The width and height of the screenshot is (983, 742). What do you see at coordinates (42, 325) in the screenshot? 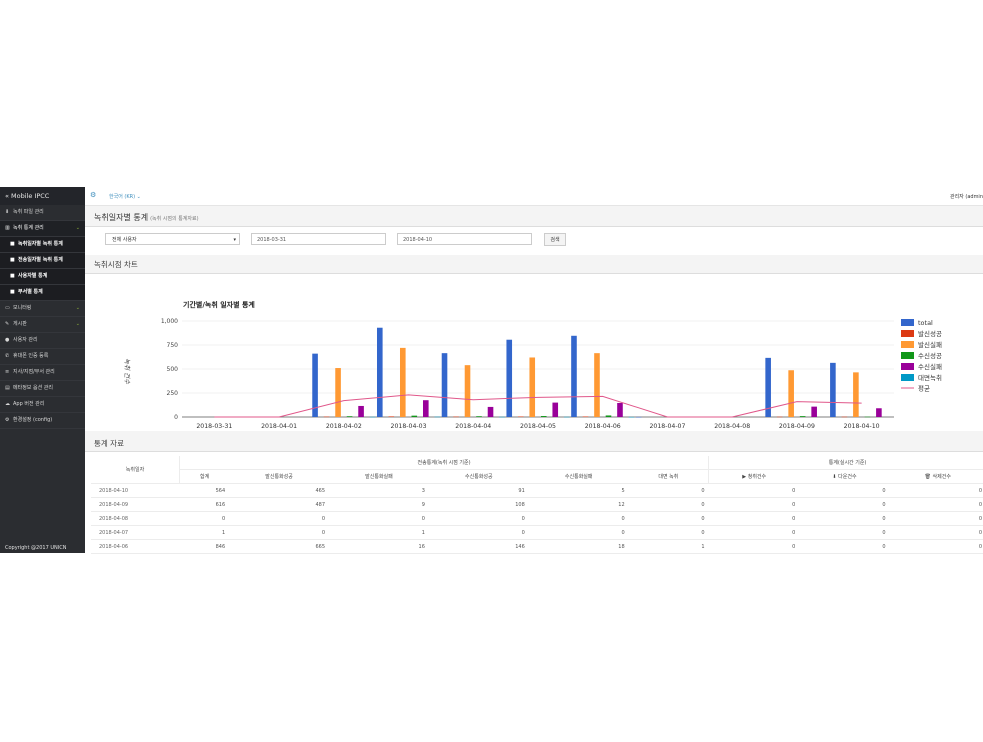
I see `sidebar-item-board: ✎ 게시판 ⌄` at bounding box center [42, 325].